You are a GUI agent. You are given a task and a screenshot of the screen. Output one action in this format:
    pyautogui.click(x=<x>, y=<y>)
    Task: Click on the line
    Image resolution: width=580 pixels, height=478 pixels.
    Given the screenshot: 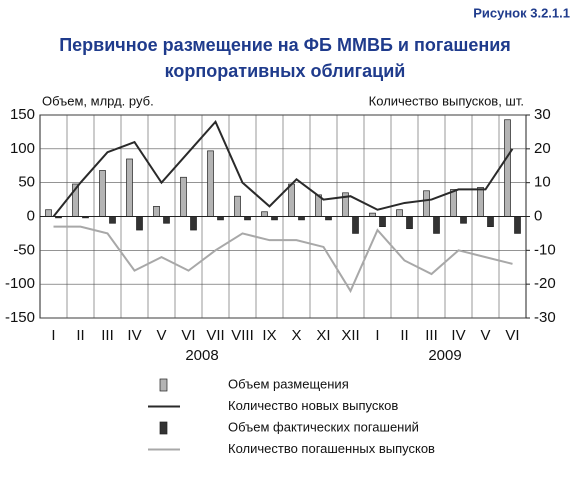 What is the action you would take?
    pyautogui.click(x=283, y=259)
    